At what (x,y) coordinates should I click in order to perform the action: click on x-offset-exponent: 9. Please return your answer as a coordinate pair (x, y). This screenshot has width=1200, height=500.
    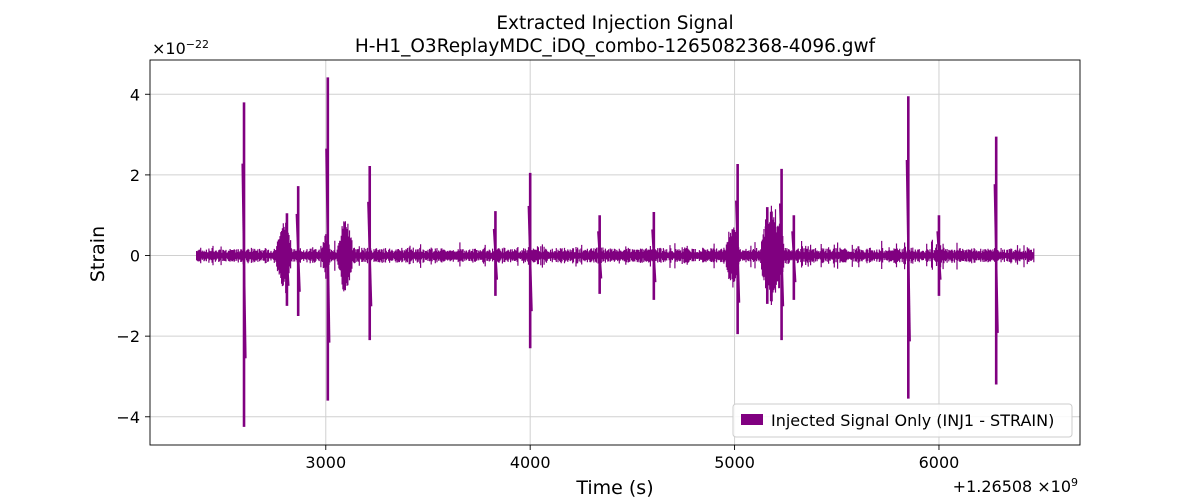
    Looking at the image, I should click on (1074, 482).